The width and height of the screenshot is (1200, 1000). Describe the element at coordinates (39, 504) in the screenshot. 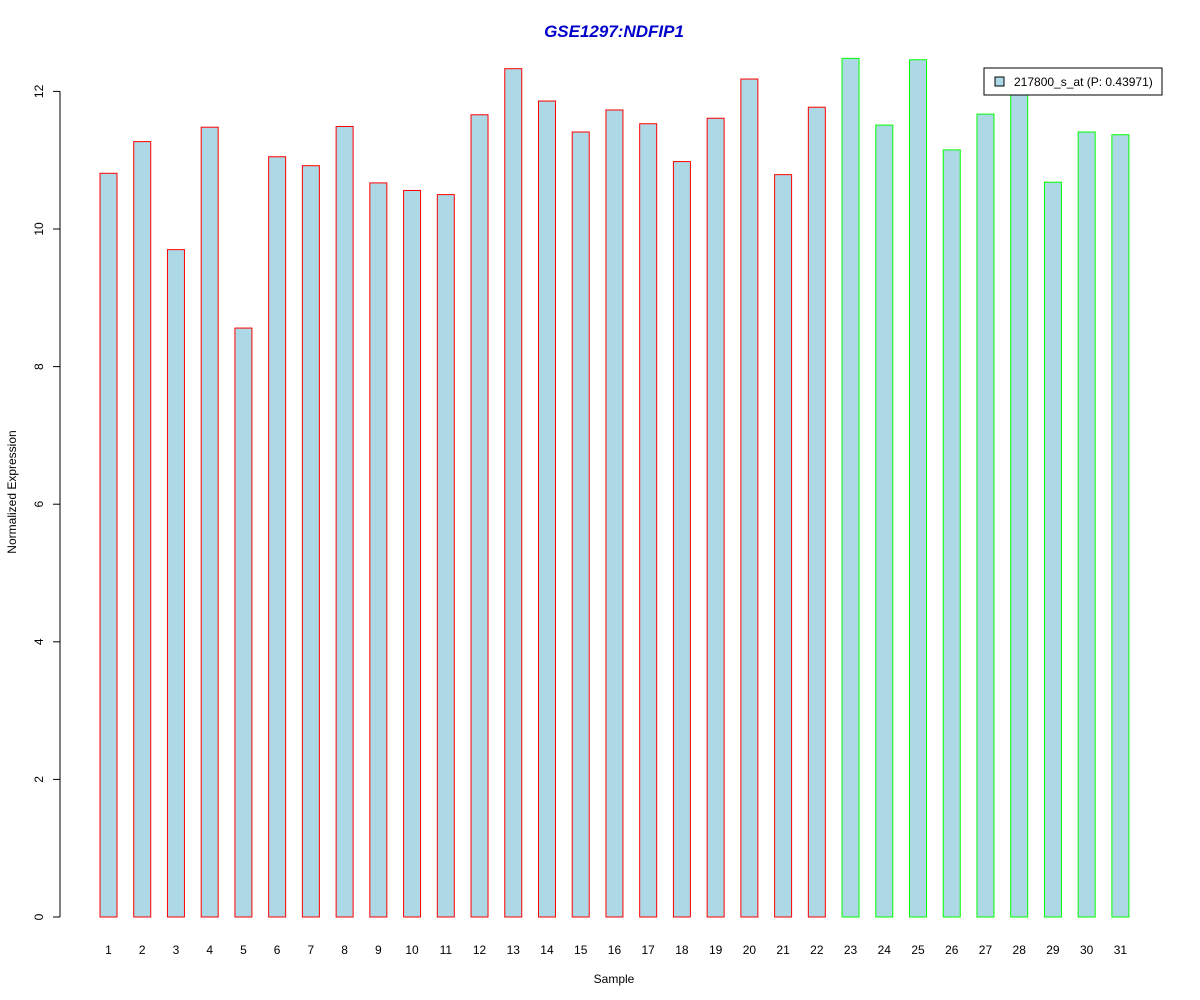

I see `y-tick-label: 6` at that location.